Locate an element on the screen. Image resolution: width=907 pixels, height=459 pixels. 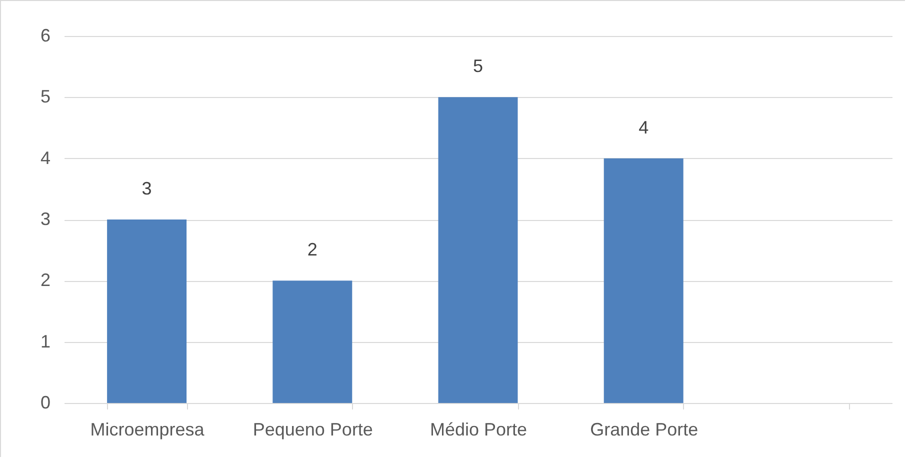
data-label: 5 is located at coordinates (478, 66).